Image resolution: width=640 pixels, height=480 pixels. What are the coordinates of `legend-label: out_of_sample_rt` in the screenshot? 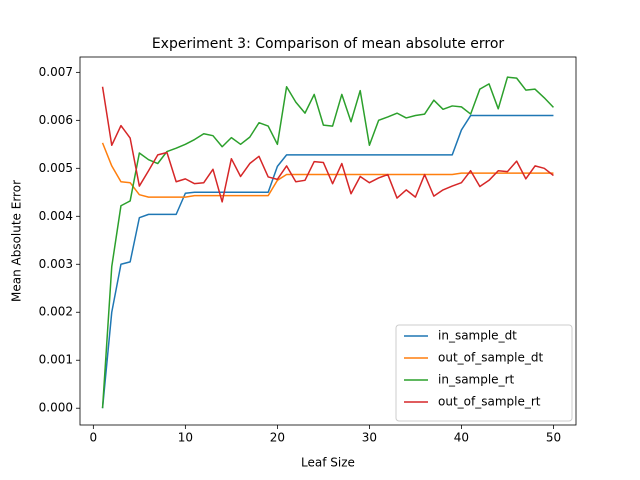 It's located at (489, 402).